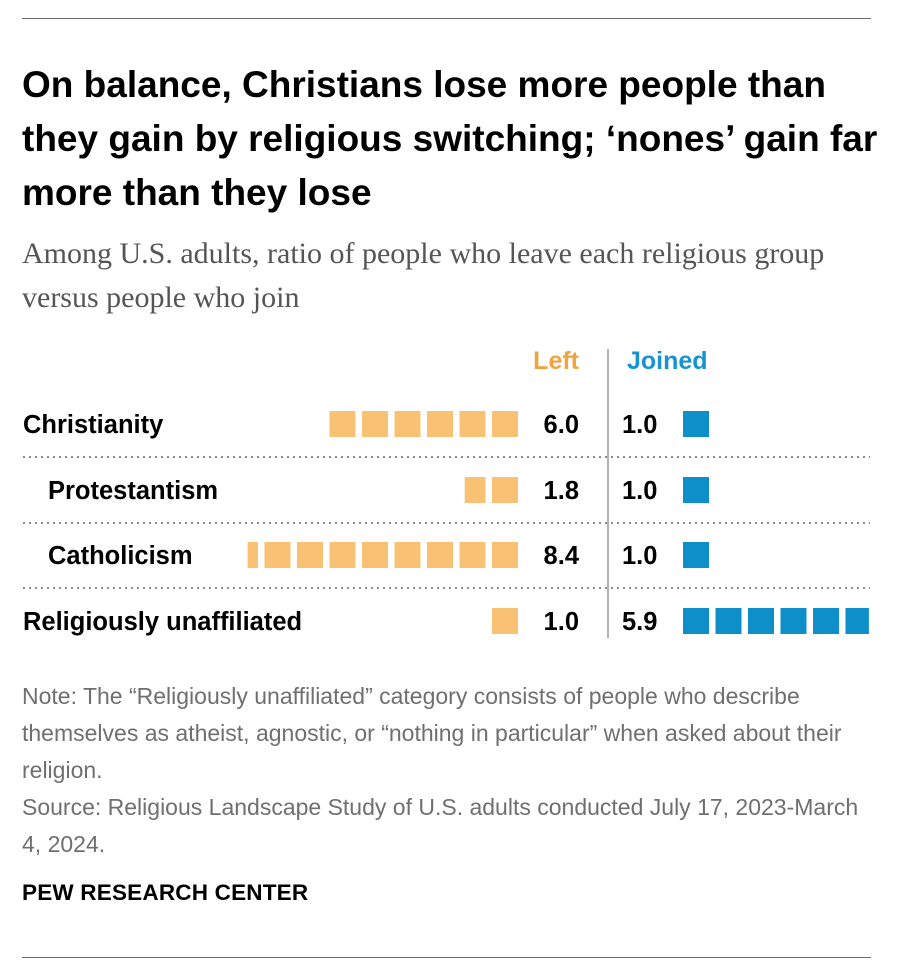 The image size is (898, 978). I want to click on joined-bar-religiously-unaffiliated-partial, so click(857, 621).